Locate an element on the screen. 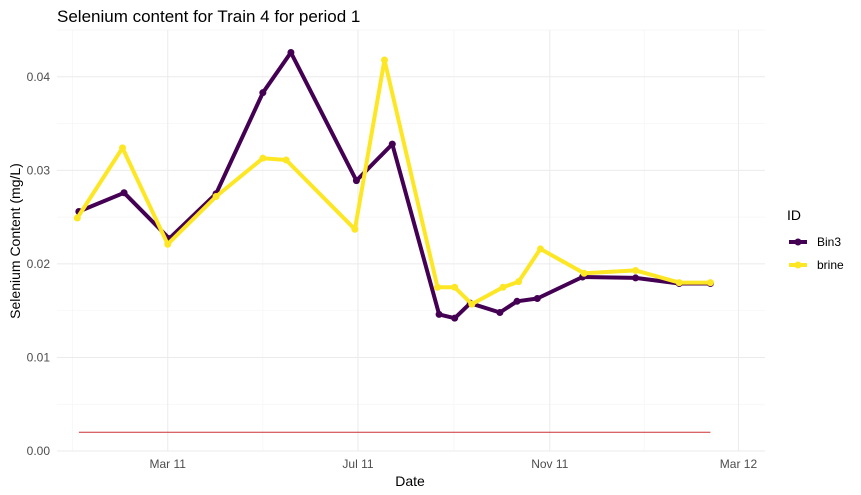 The height and width of the screenshot is (495, 861). legend-title: ID is located at coordinates (794, 215).